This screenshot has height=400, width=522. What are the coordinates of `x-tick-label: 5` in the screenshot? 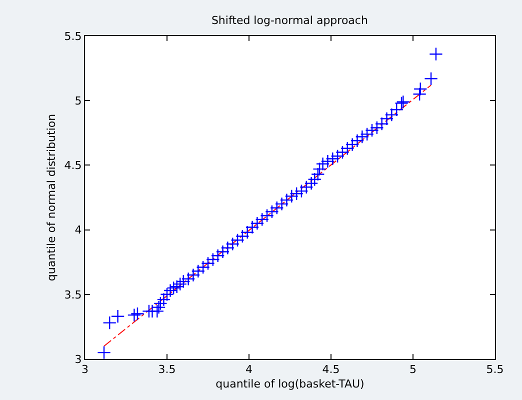 It's located at (413, 369).